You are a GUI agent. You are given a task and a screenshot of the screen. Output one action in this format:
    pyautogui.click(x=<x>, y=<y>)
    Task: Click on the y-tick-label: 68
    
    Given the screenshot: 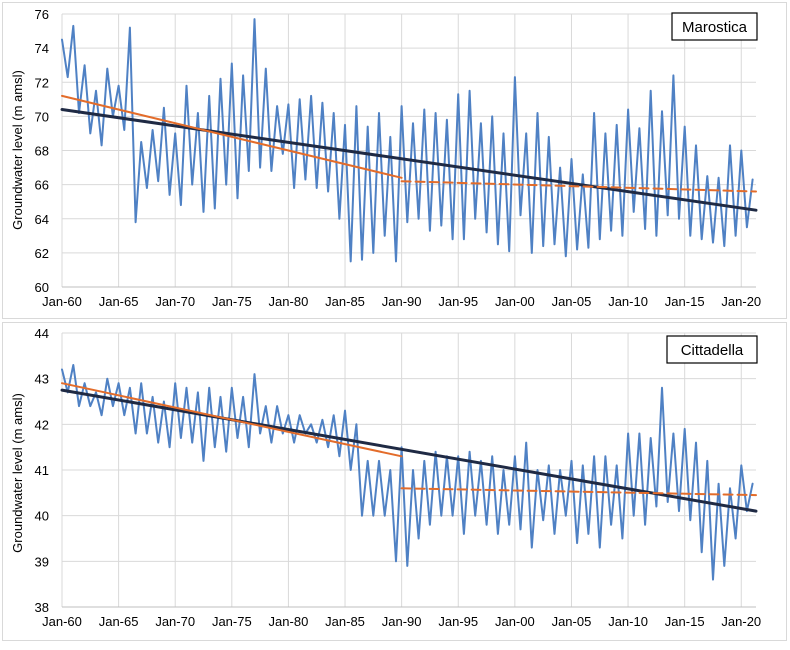 What is the action you would take?
    pyautogui.click(x=42, y=151)
    